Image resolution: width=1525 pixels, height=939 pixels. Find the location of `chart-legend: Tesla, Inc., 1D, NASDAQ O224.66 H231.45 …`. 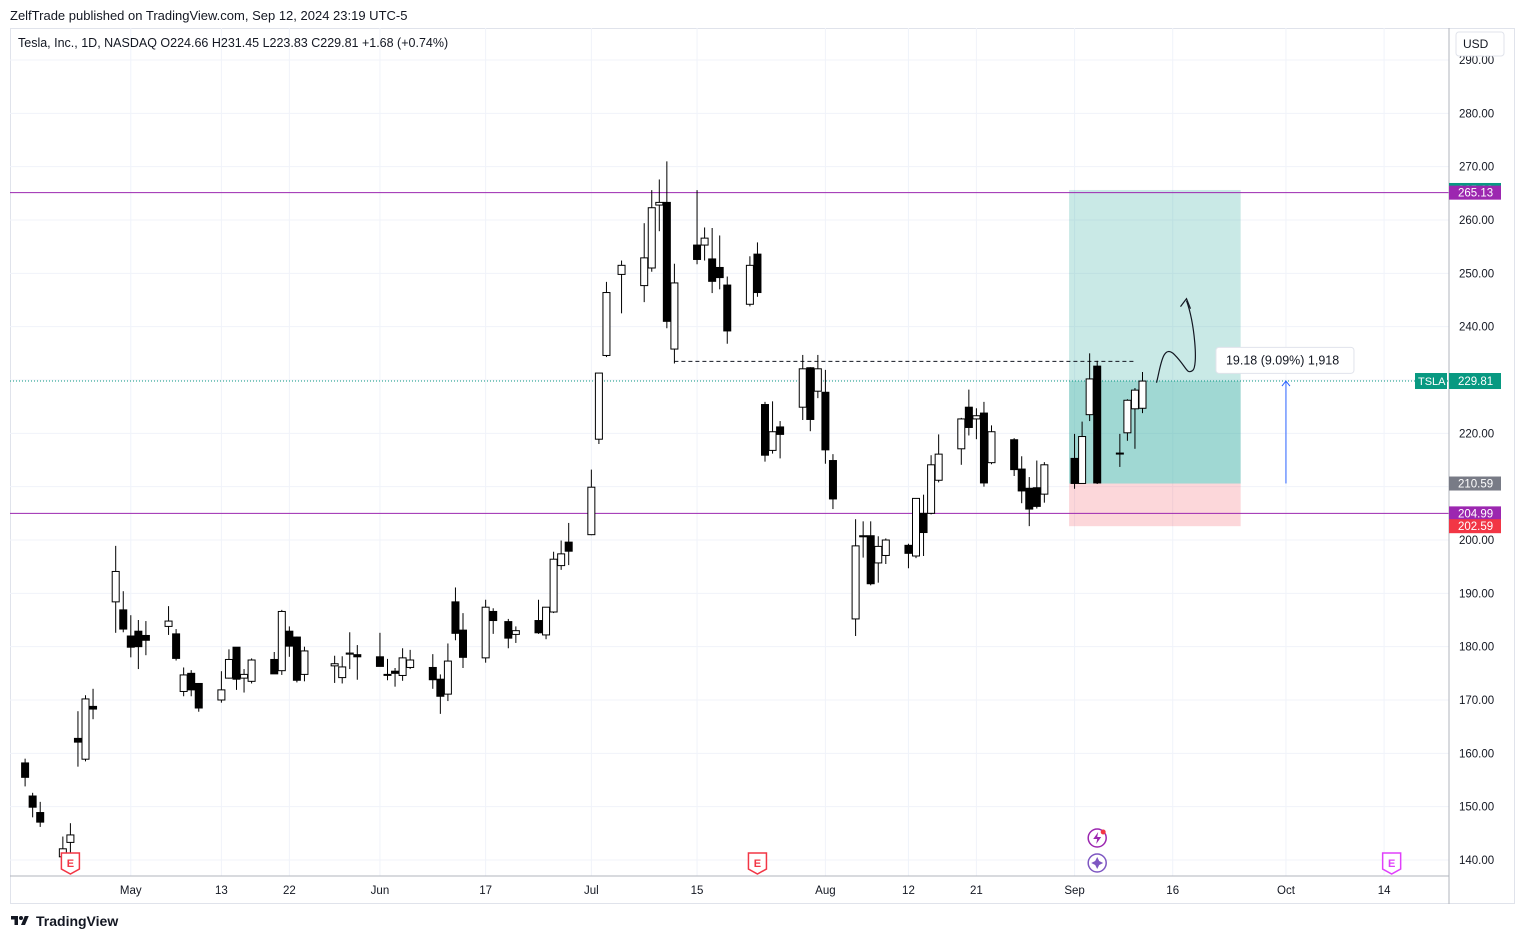

chart-legend: Tesla, Inc., 1D, NASDAQ O224.66 H231.45 … is located at coordinates (233, 43).